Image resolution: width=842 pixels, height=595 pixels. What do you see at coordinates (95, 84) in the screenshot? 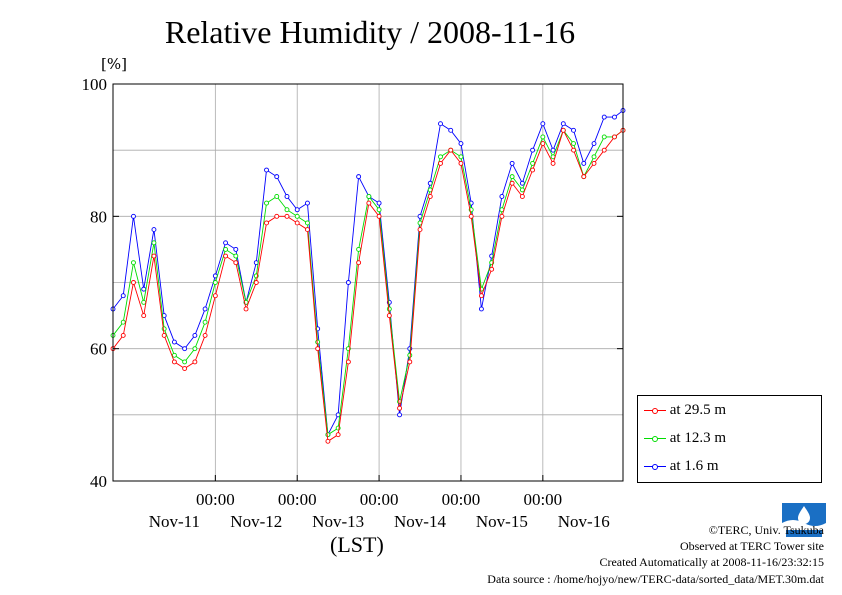
I see `y-tick-label: 100` at bounding box center [95, 84].